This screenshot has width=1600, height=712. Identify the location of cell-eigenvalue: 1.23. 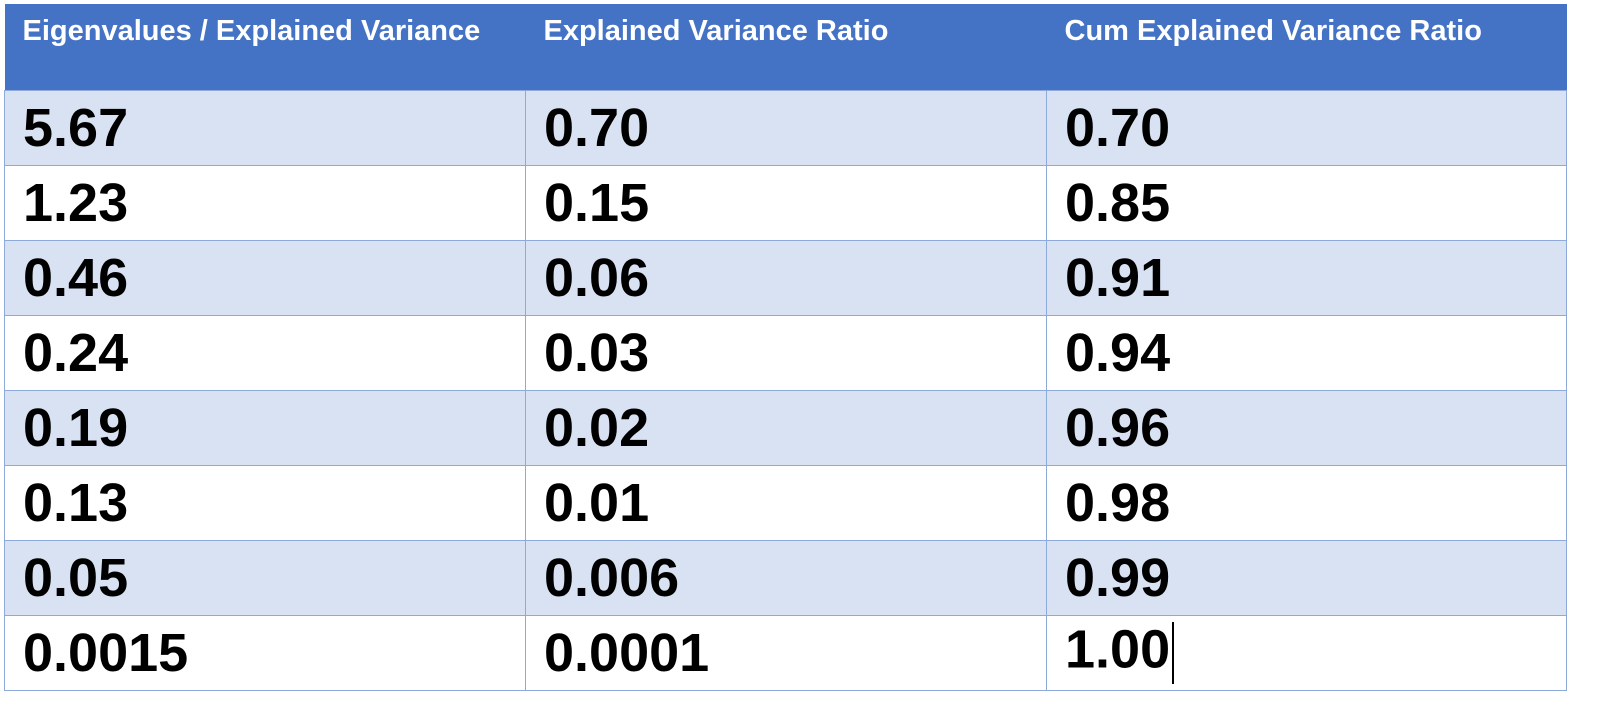
(265, 202).